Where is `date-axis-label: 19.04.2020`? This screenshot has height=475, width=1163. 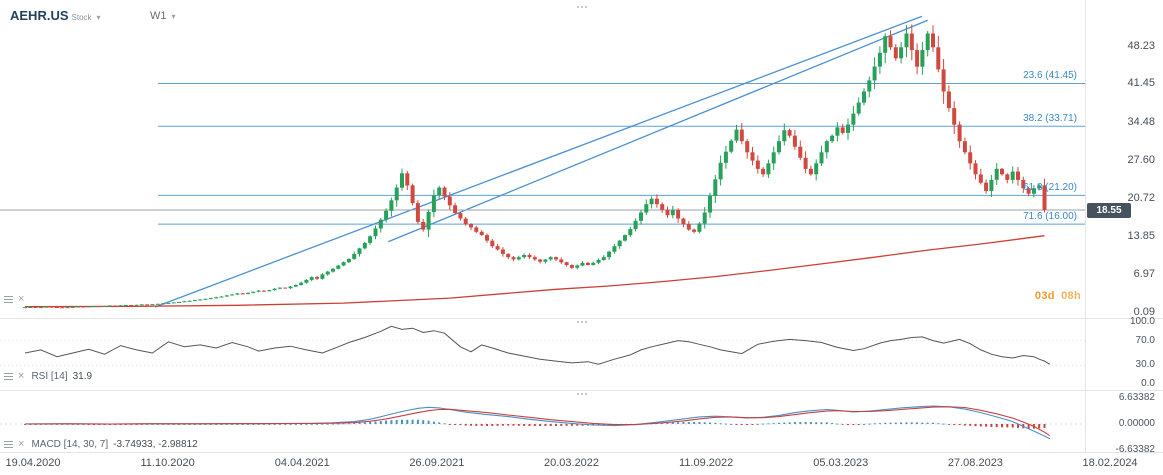
date-axis-label: 19.04.2020 is located at coordinates (33, 463).